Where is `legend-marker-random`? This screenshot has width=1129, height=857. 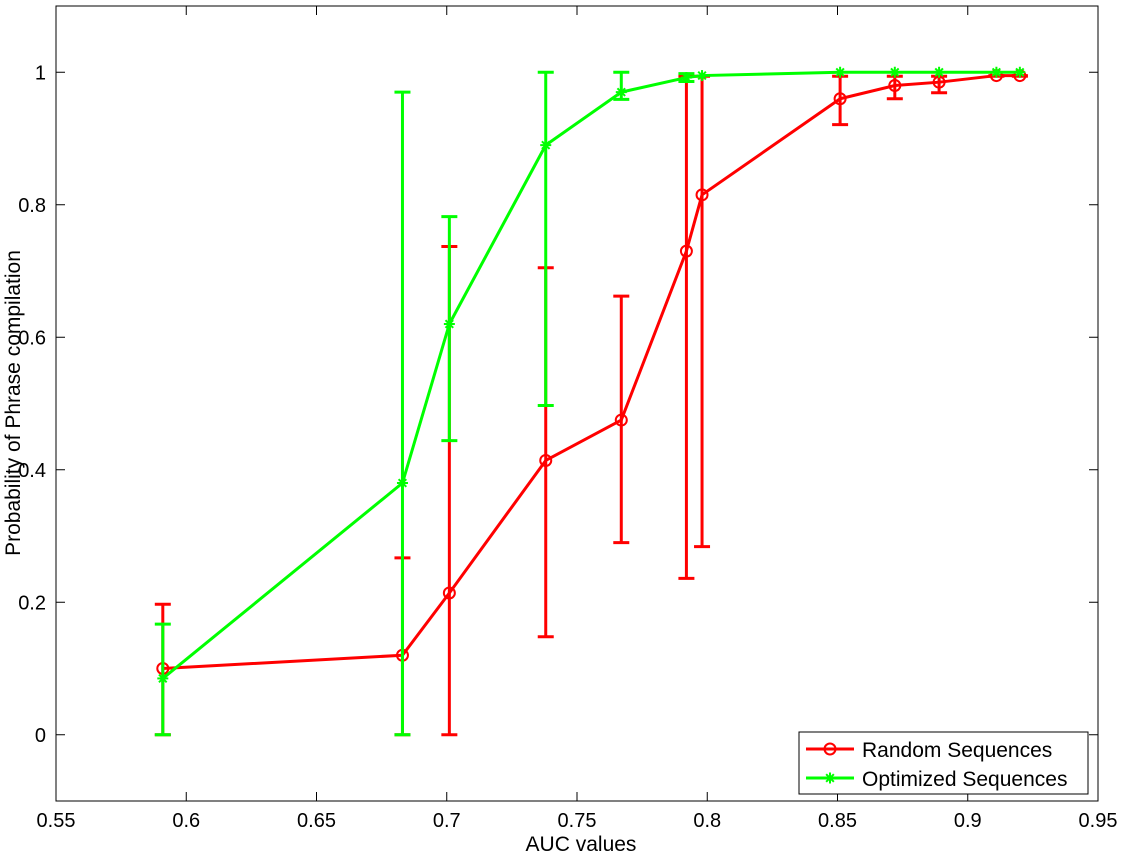 legend-marker-random is located at coordinates (830, 749).